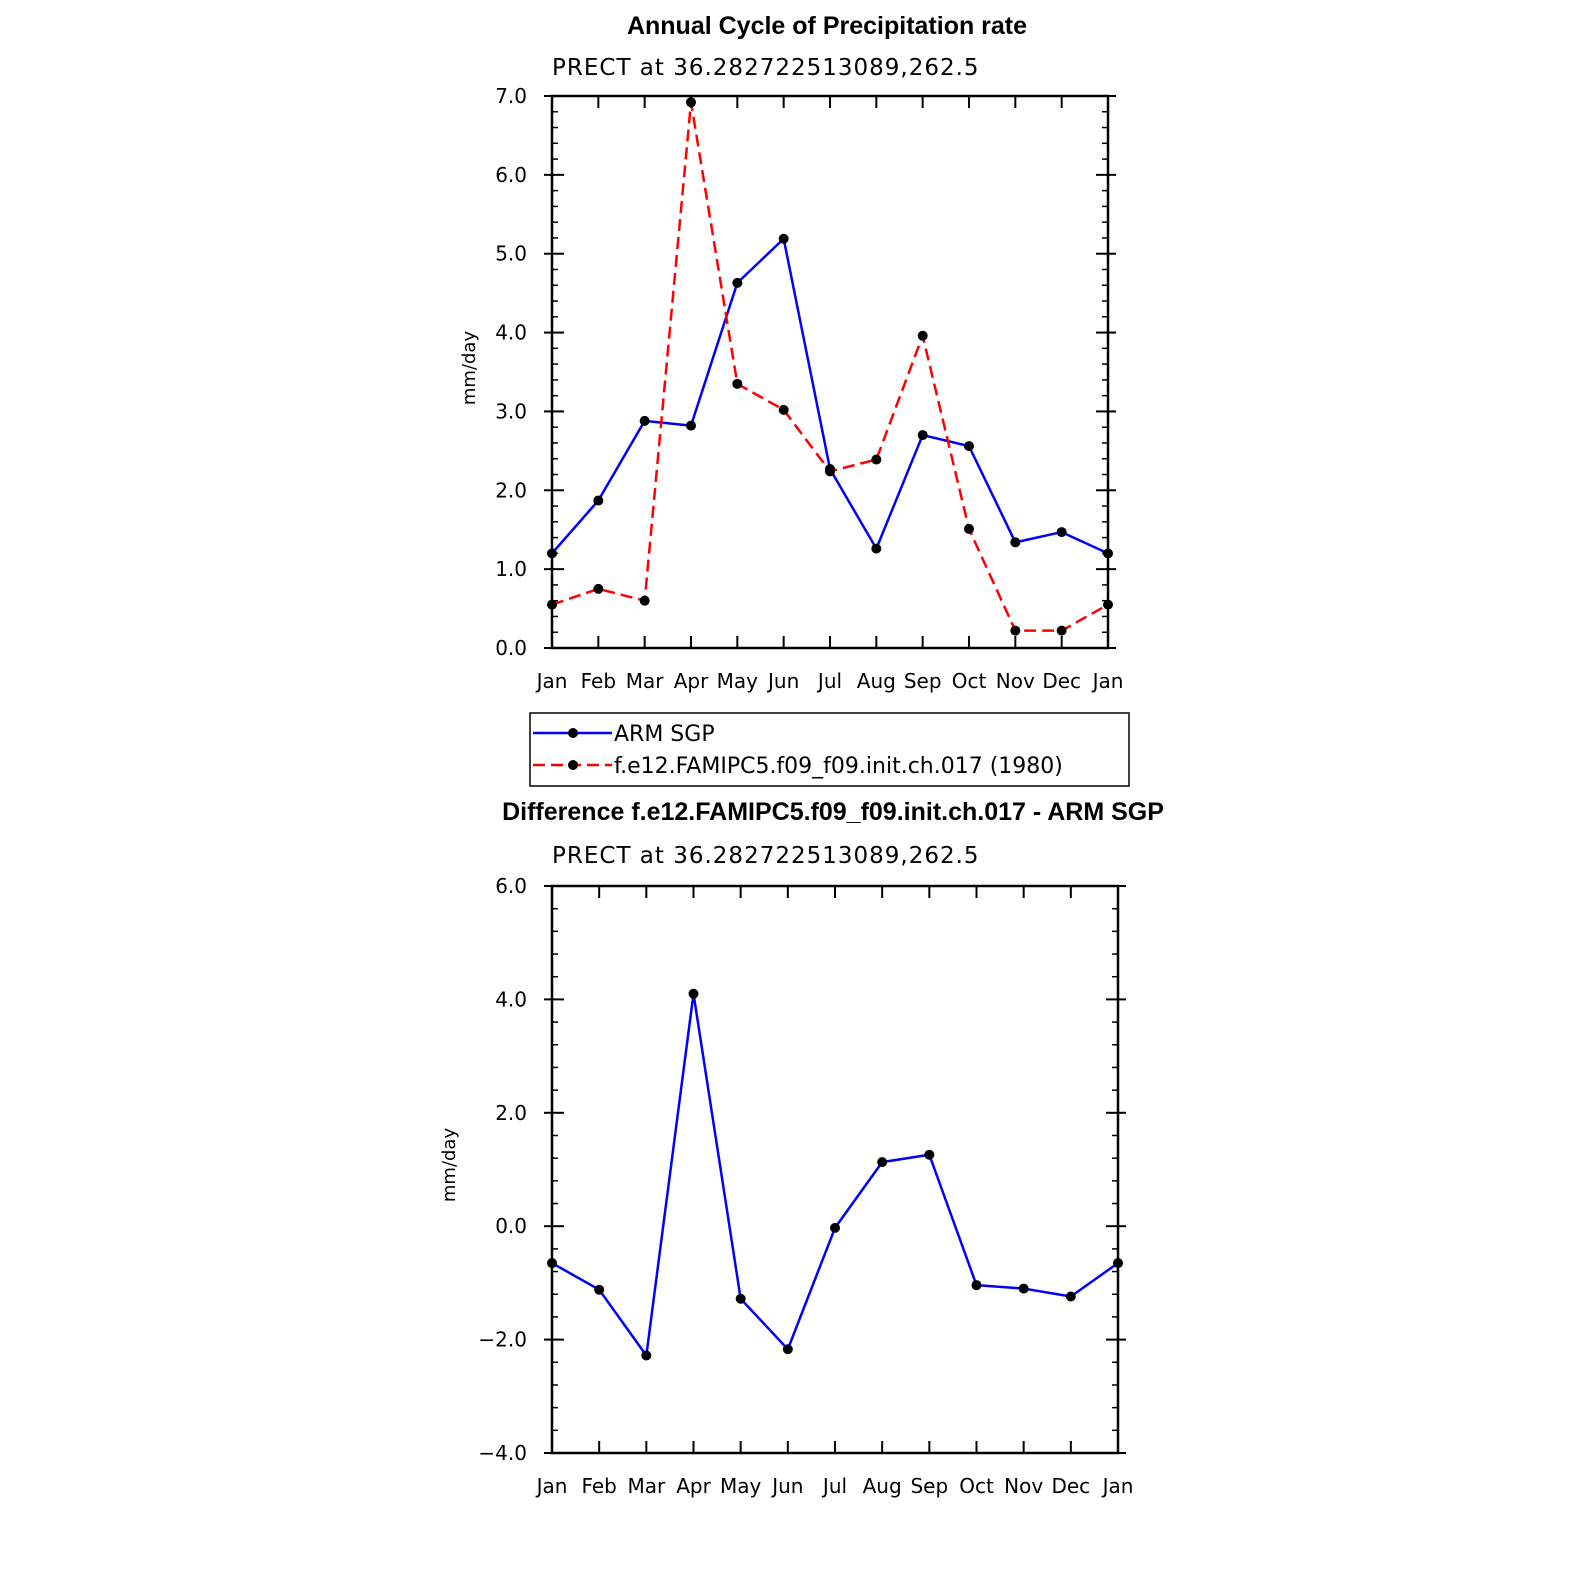 The width and height of the screenshot is (1574, 1574). Describe the element at coordinates (827, 26) in the screenshot. I see `chart-title: Annual Cycle of Precipitation rate` at that location.